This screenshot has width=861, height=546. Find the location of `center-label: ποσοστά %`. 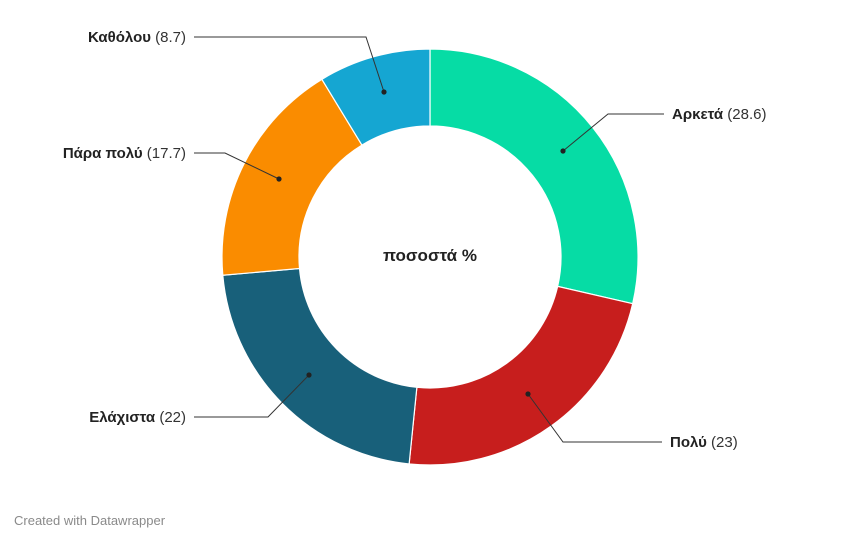

center-label: ποσοστά % is located at coordinates (430, 255).